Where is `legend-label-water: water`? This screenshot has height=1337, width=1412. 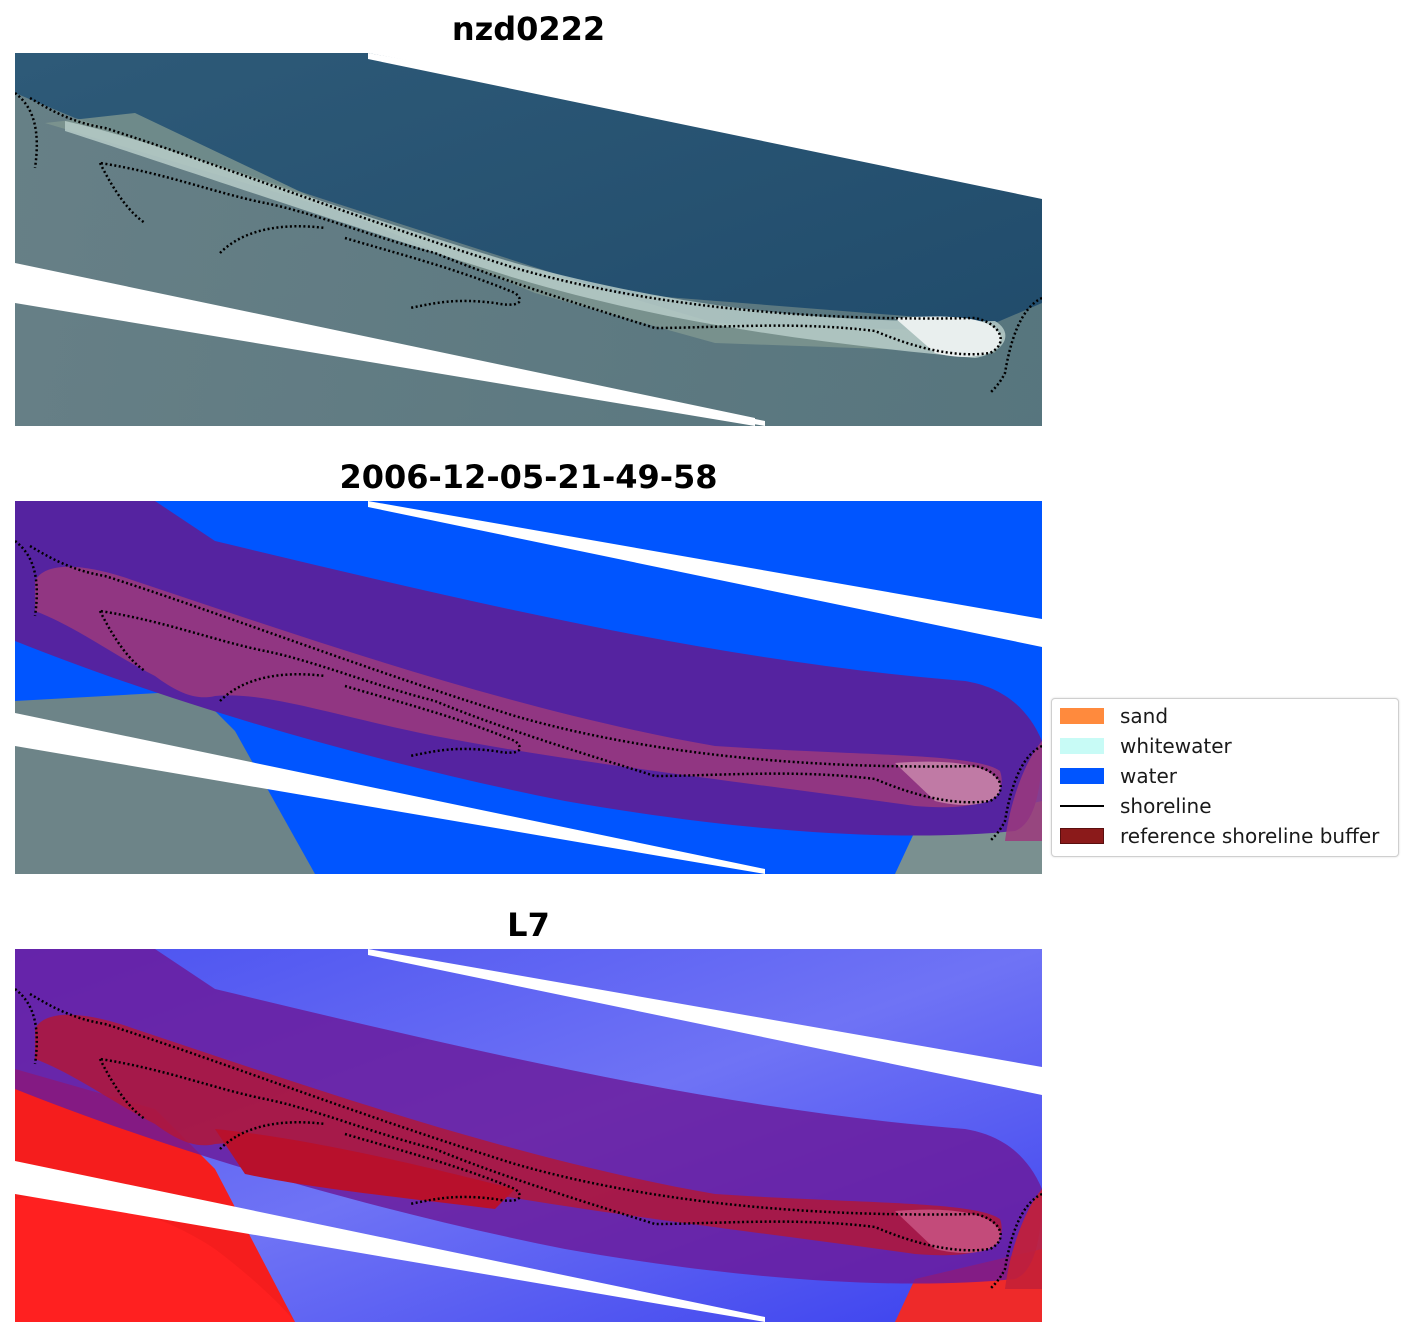
legend-label-water: water is located at coordinates (1148, 776).